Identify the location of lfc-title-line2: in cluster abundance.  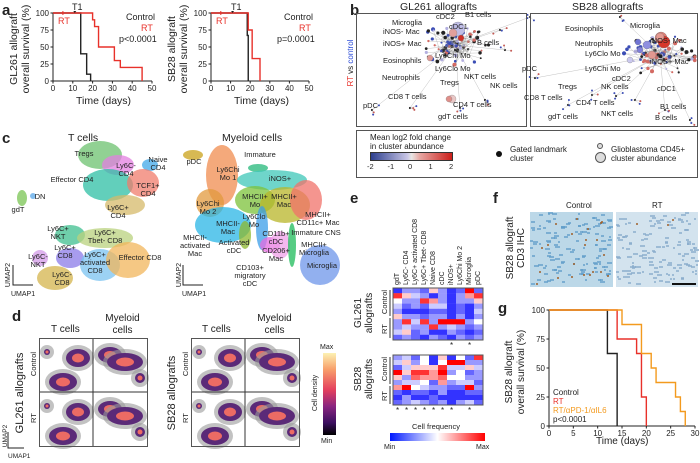
(407, 146).